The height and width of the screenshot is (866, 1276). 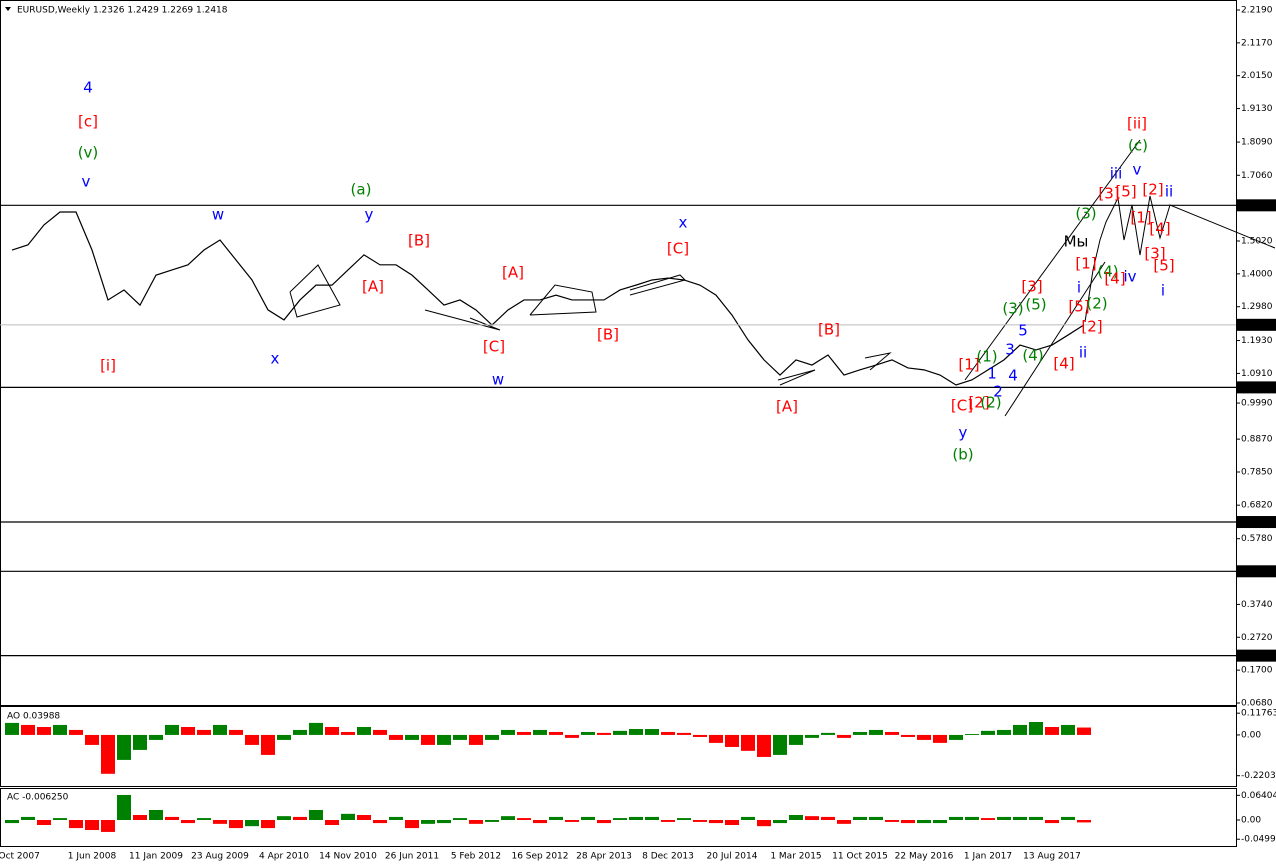 I want to click on wave-label: v, so click(x=1137, y=170).